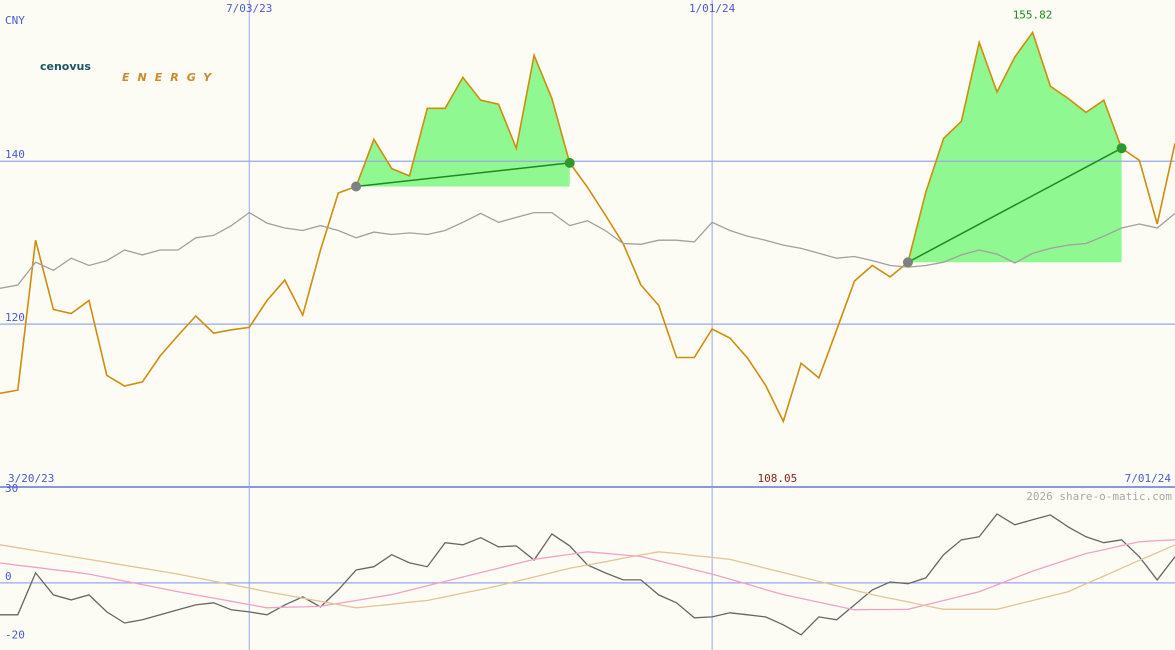 This screenshot has height=650, width=1175. I want to click on period-end: 7/01/24, so click(1148, 478).